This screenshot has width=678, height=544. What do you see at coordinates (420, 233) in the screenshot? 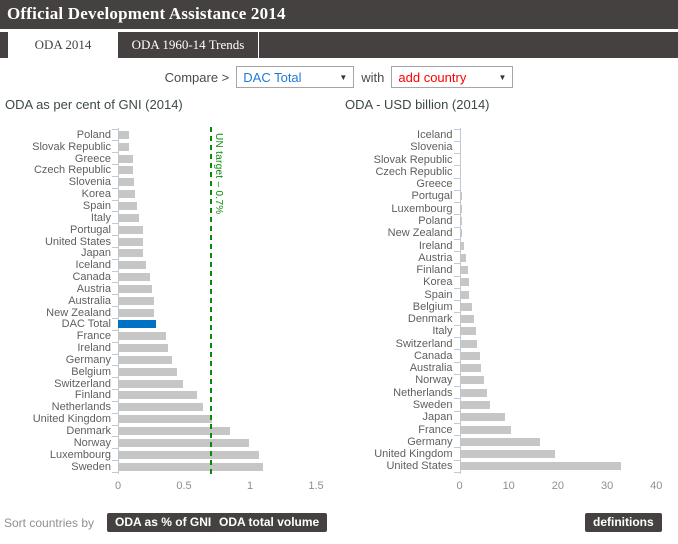
I see `country-label: New Zealand` at bounding box center [420, 233].